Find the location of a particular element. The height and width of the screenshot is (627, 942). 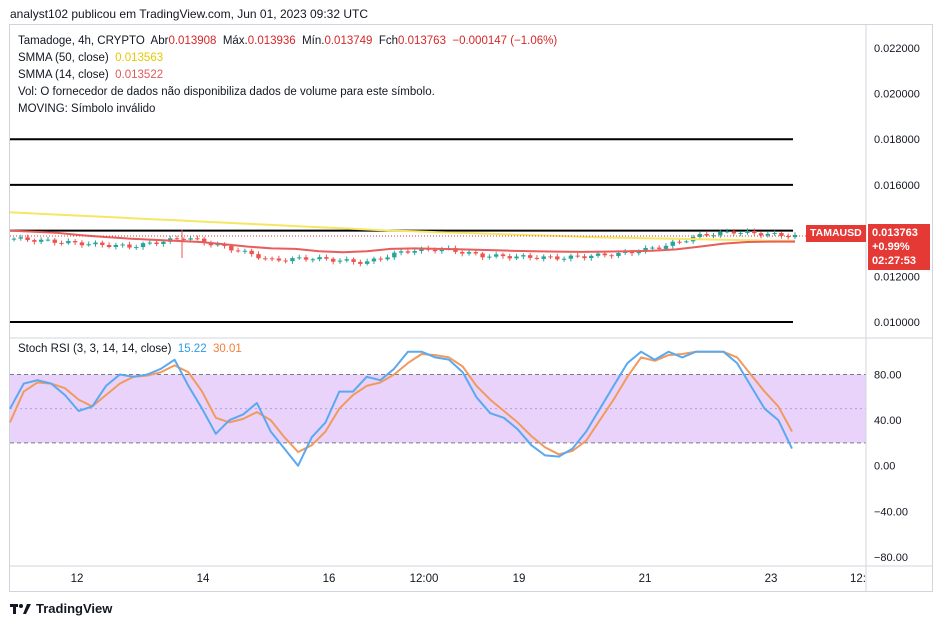

stoch-tick-label: −40.00 is located at coordinates (891, 512).